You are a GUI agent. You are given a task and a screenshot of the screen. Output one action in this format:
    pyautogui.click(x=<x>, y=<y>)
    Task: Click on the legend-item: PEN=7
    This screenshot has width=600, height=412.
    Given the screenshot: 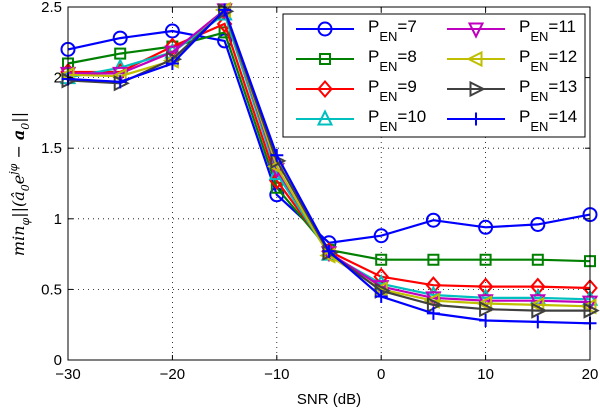 What is the action you would take?
    pyautogui.click(x=356, y=30)
    